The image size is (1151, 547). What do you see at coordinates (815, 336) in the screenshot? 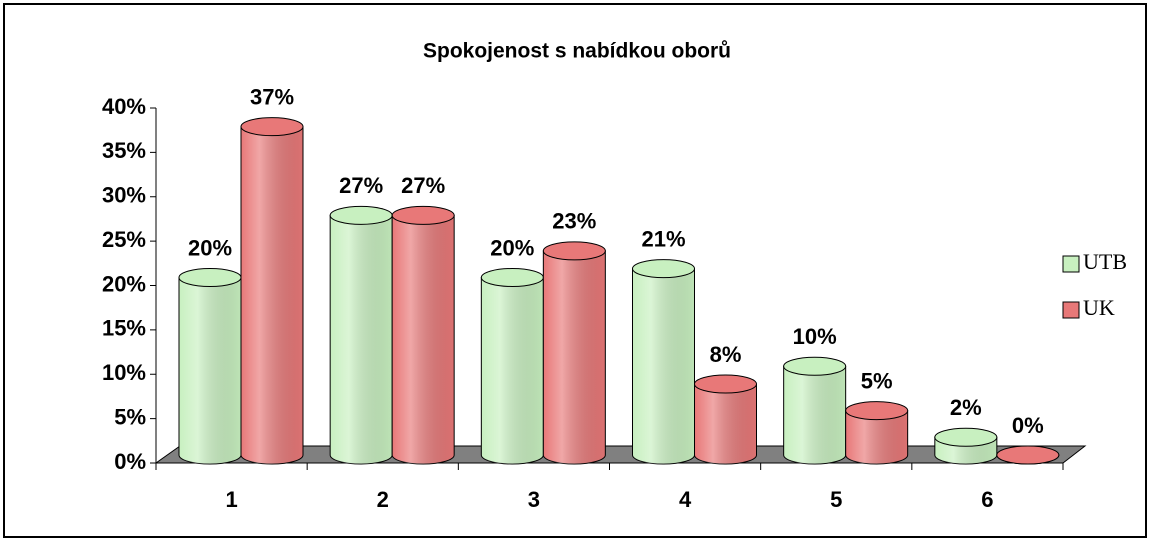
I see `data-label: 10%` at bounding box center [815, 336].